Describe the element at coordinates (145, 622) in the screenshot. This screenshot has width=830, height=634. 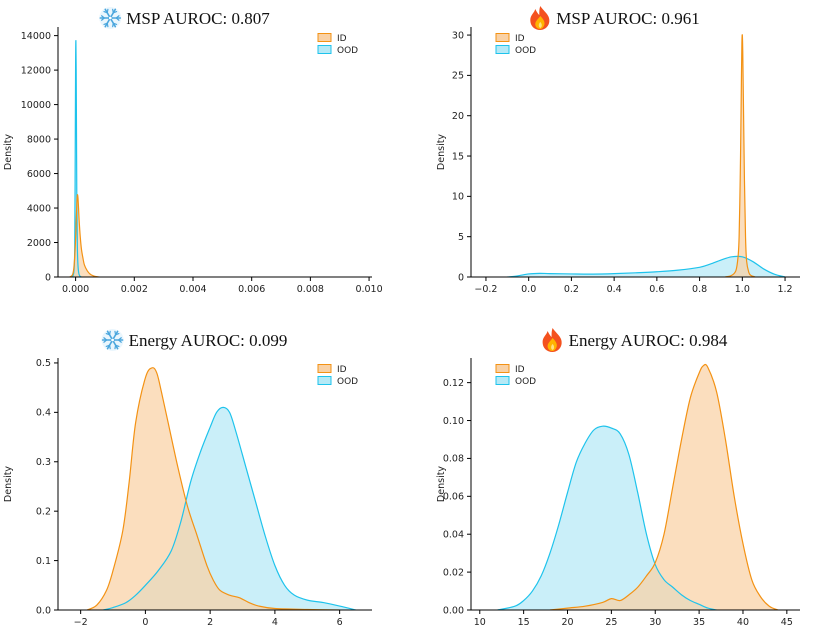
I see `x-tick-label: 0` at that location.